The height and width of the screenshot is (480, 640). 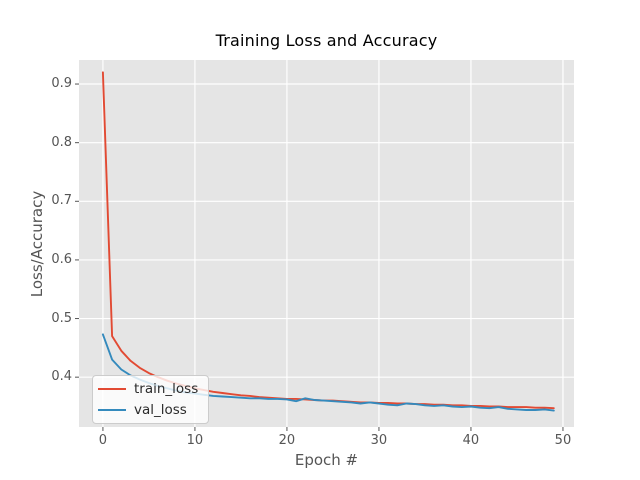 What do you see at coordinates (287, 440) in the screenshot?
I see `x-tick-label: 20` at bounding box center [287, 440].